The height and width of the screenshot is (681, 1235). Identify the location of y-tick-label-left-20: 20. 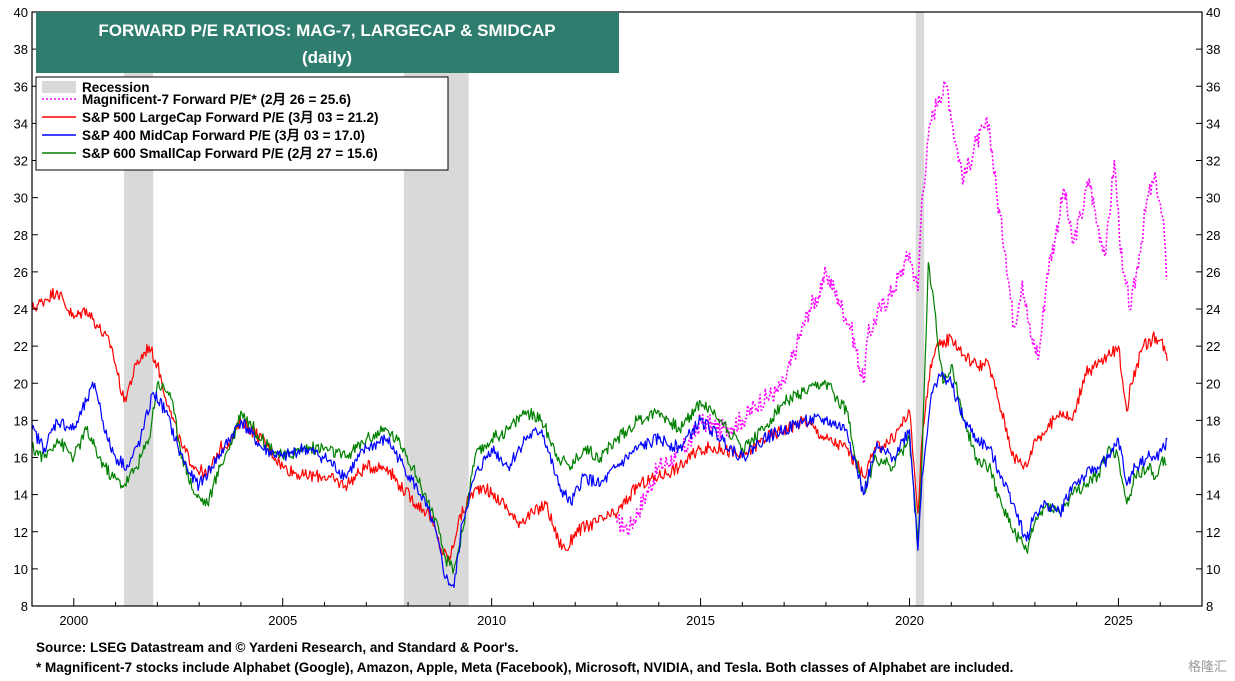
(21, 383).